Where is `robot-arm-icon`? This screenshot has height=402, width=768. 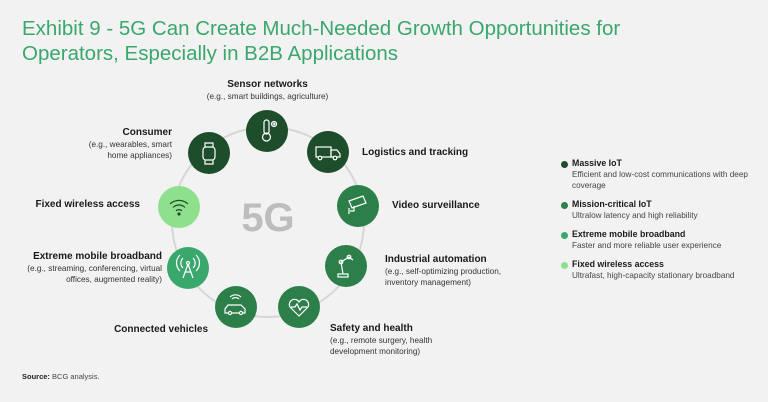
robot-arm-icon is located at coordinates (345, 266).